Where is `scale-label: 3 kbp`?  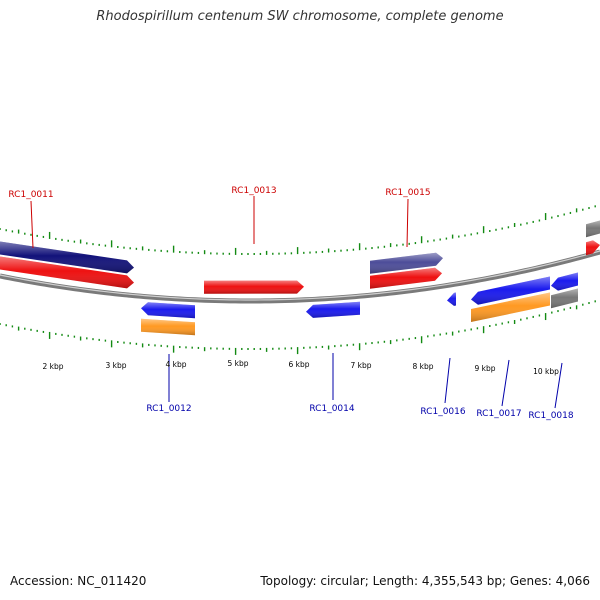
scale-label: 3 kbp is located at coordinates (115, 365).